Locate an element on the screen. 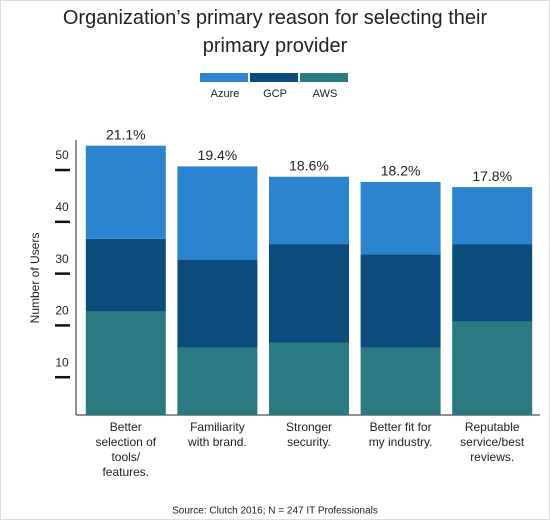 This screenshot has height=520, width=550. total-label: 17.8% is located at coordinates (492, 176).